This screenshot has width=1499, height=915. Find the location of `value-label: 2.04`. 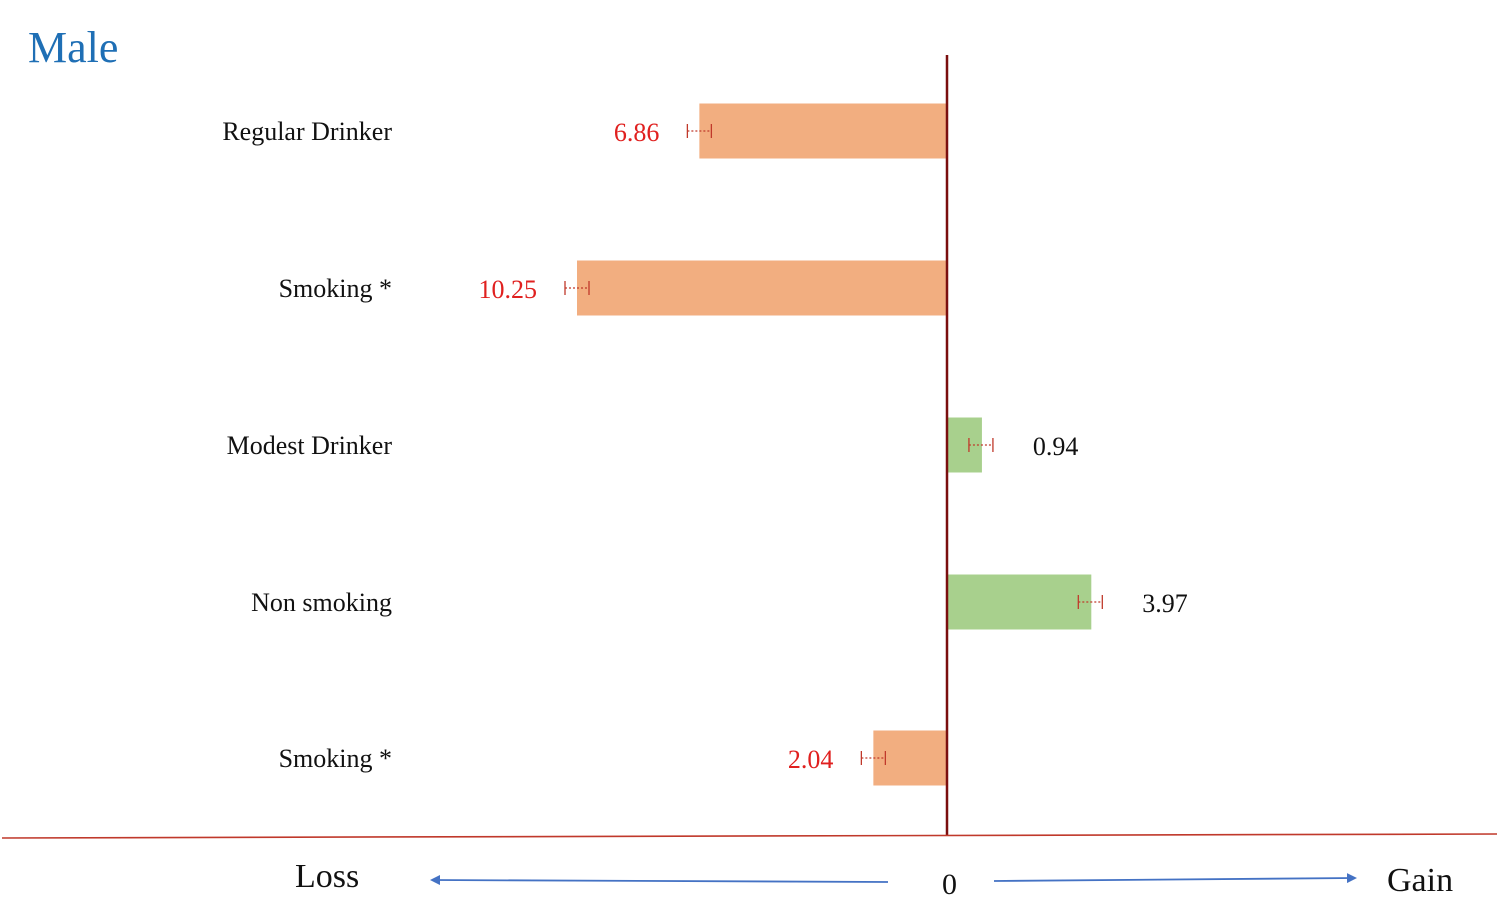

value-label: 2.04 is located at coordinates (811, 759).